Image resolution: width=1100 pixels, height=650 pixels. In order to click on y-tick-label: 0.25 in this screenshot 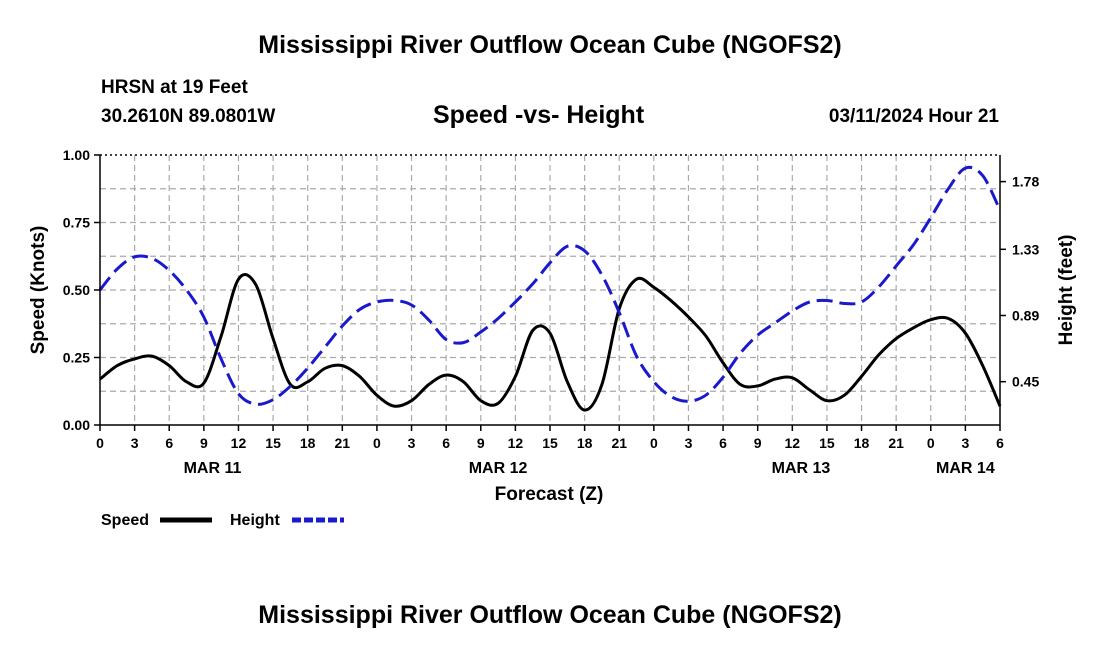, I will do `click(76, 358)`.